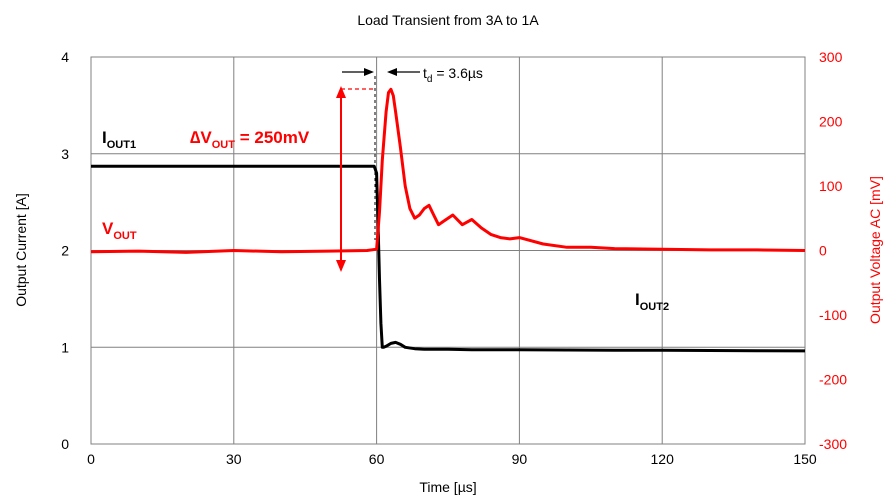 This screenshot has height=501, width=896. What do you see at coordinates (833, 444) in the screenshot?
I see `right-tick-label: -300` at bounding box center [833, 444].